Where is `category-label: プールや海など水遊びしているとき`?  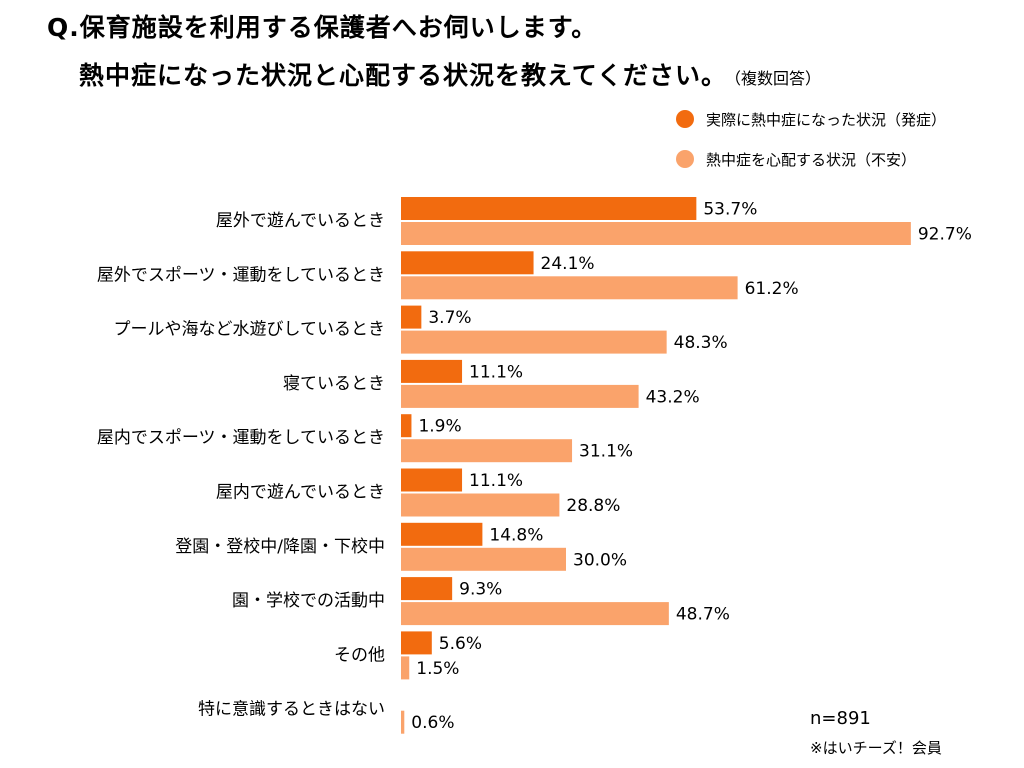 category-label: プールや海など水遊びしているとき is located at coordinates (250, 330).